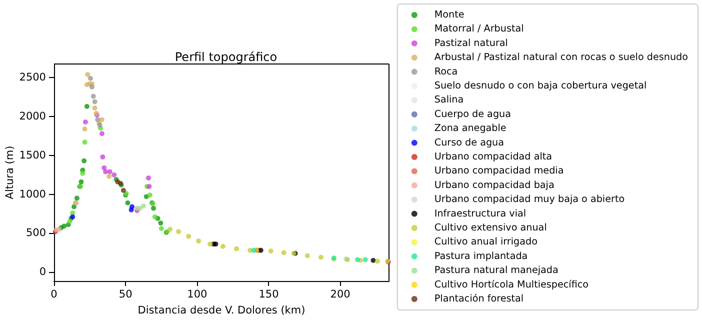 This screenshot has height=332, width=702. I want to click on legend-label: Pastizal natural, so click(471, 43).